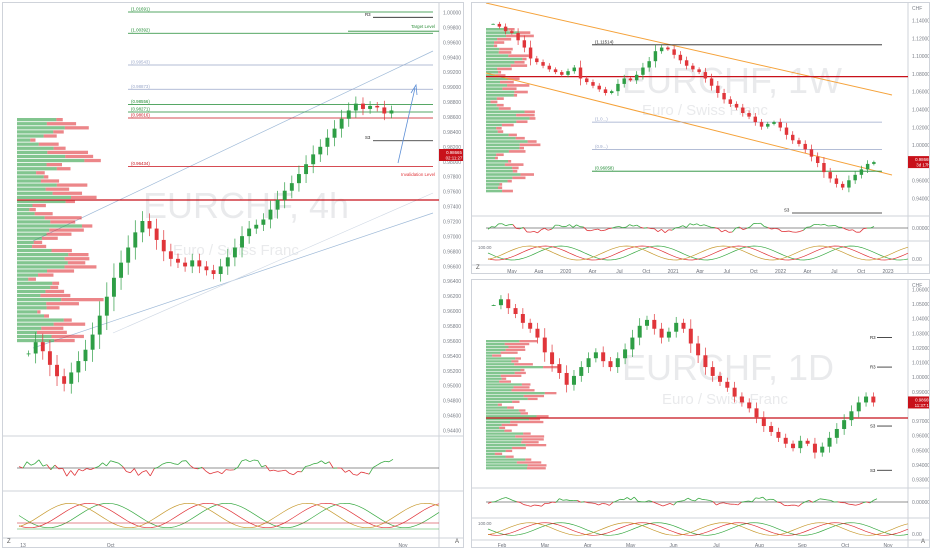  Describe the element at coordinates (921, 111) in the screenshot. I see `price-axis-tick: 1.04000` at that location.